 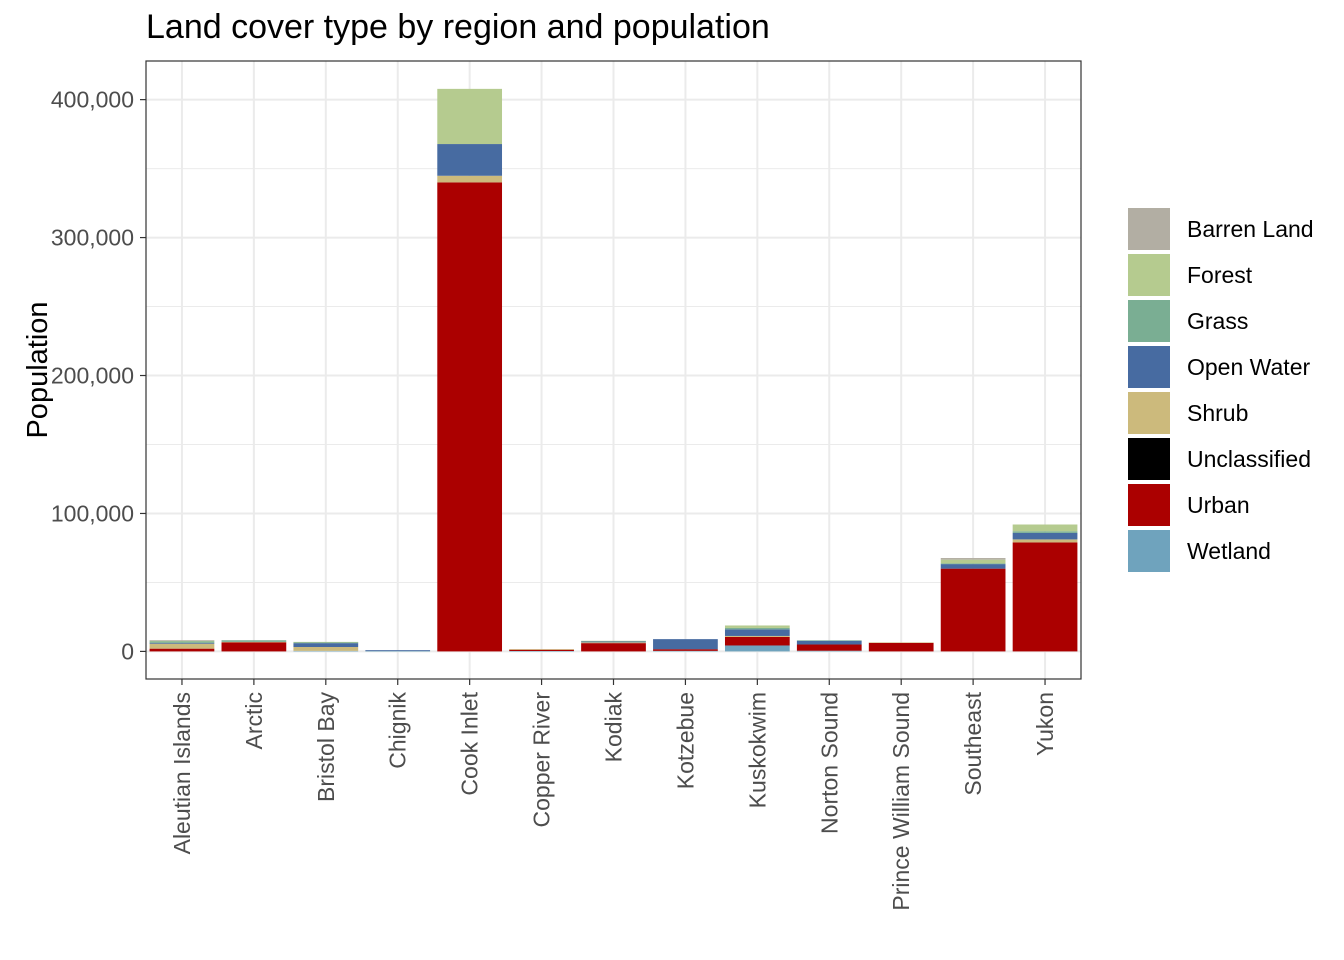 What do you see at coordinates (182, 773) in the screenshot?
I see `x-tick-label: Aleutian Islands` at bounding box center [182, 773].